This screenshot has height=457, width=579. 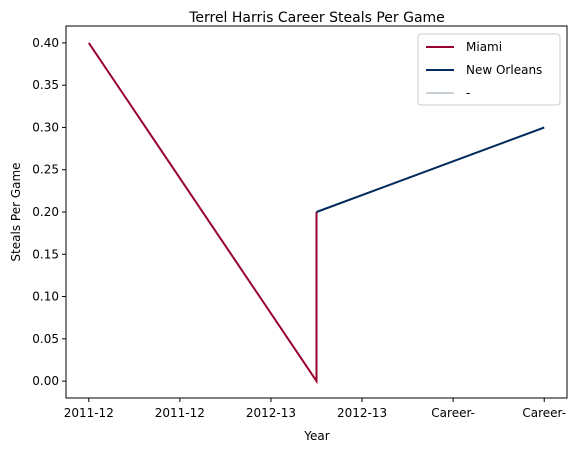 I want to click on y-tick-label: 0.30, so click(x=45, y=127).